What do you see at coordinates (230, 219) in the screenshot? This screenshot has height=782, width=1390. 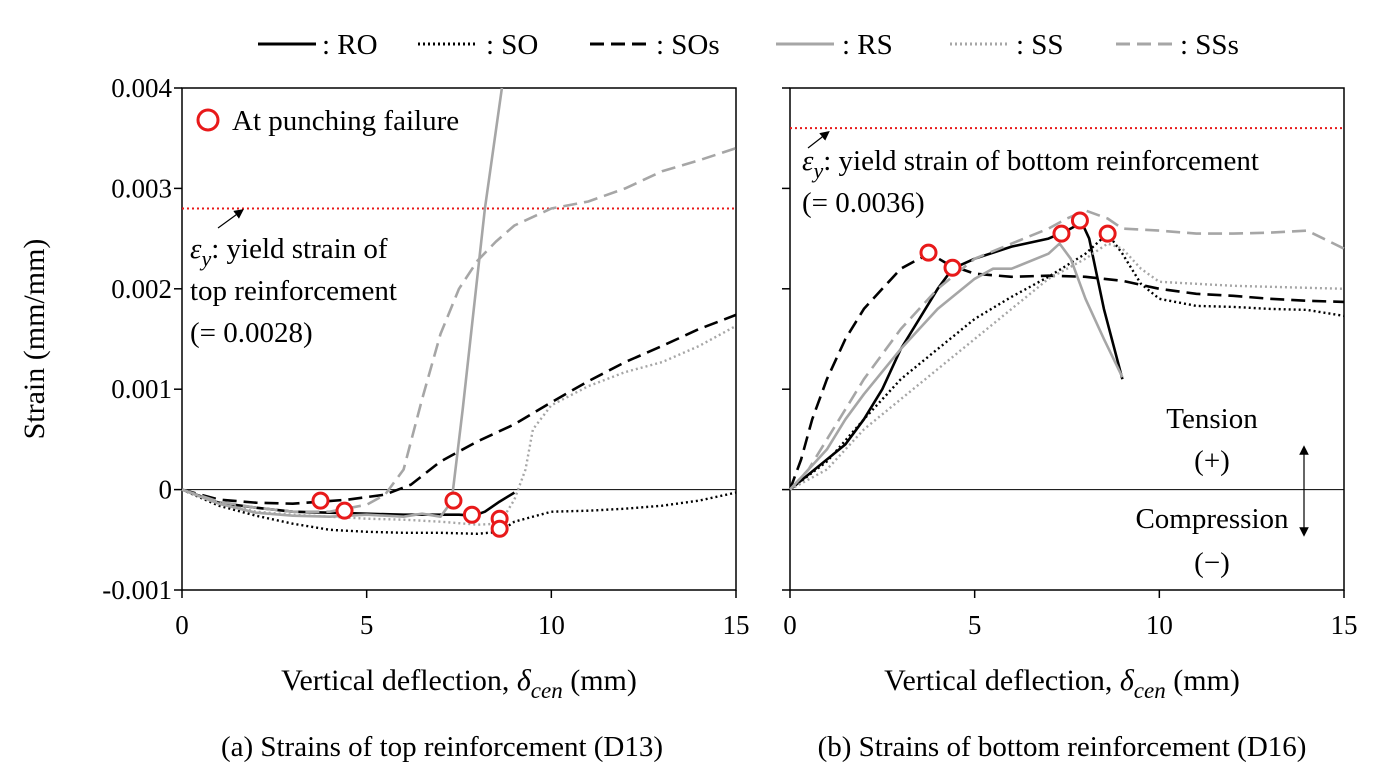 I see `yield-arrow-a` at bounding box center [230, 219].